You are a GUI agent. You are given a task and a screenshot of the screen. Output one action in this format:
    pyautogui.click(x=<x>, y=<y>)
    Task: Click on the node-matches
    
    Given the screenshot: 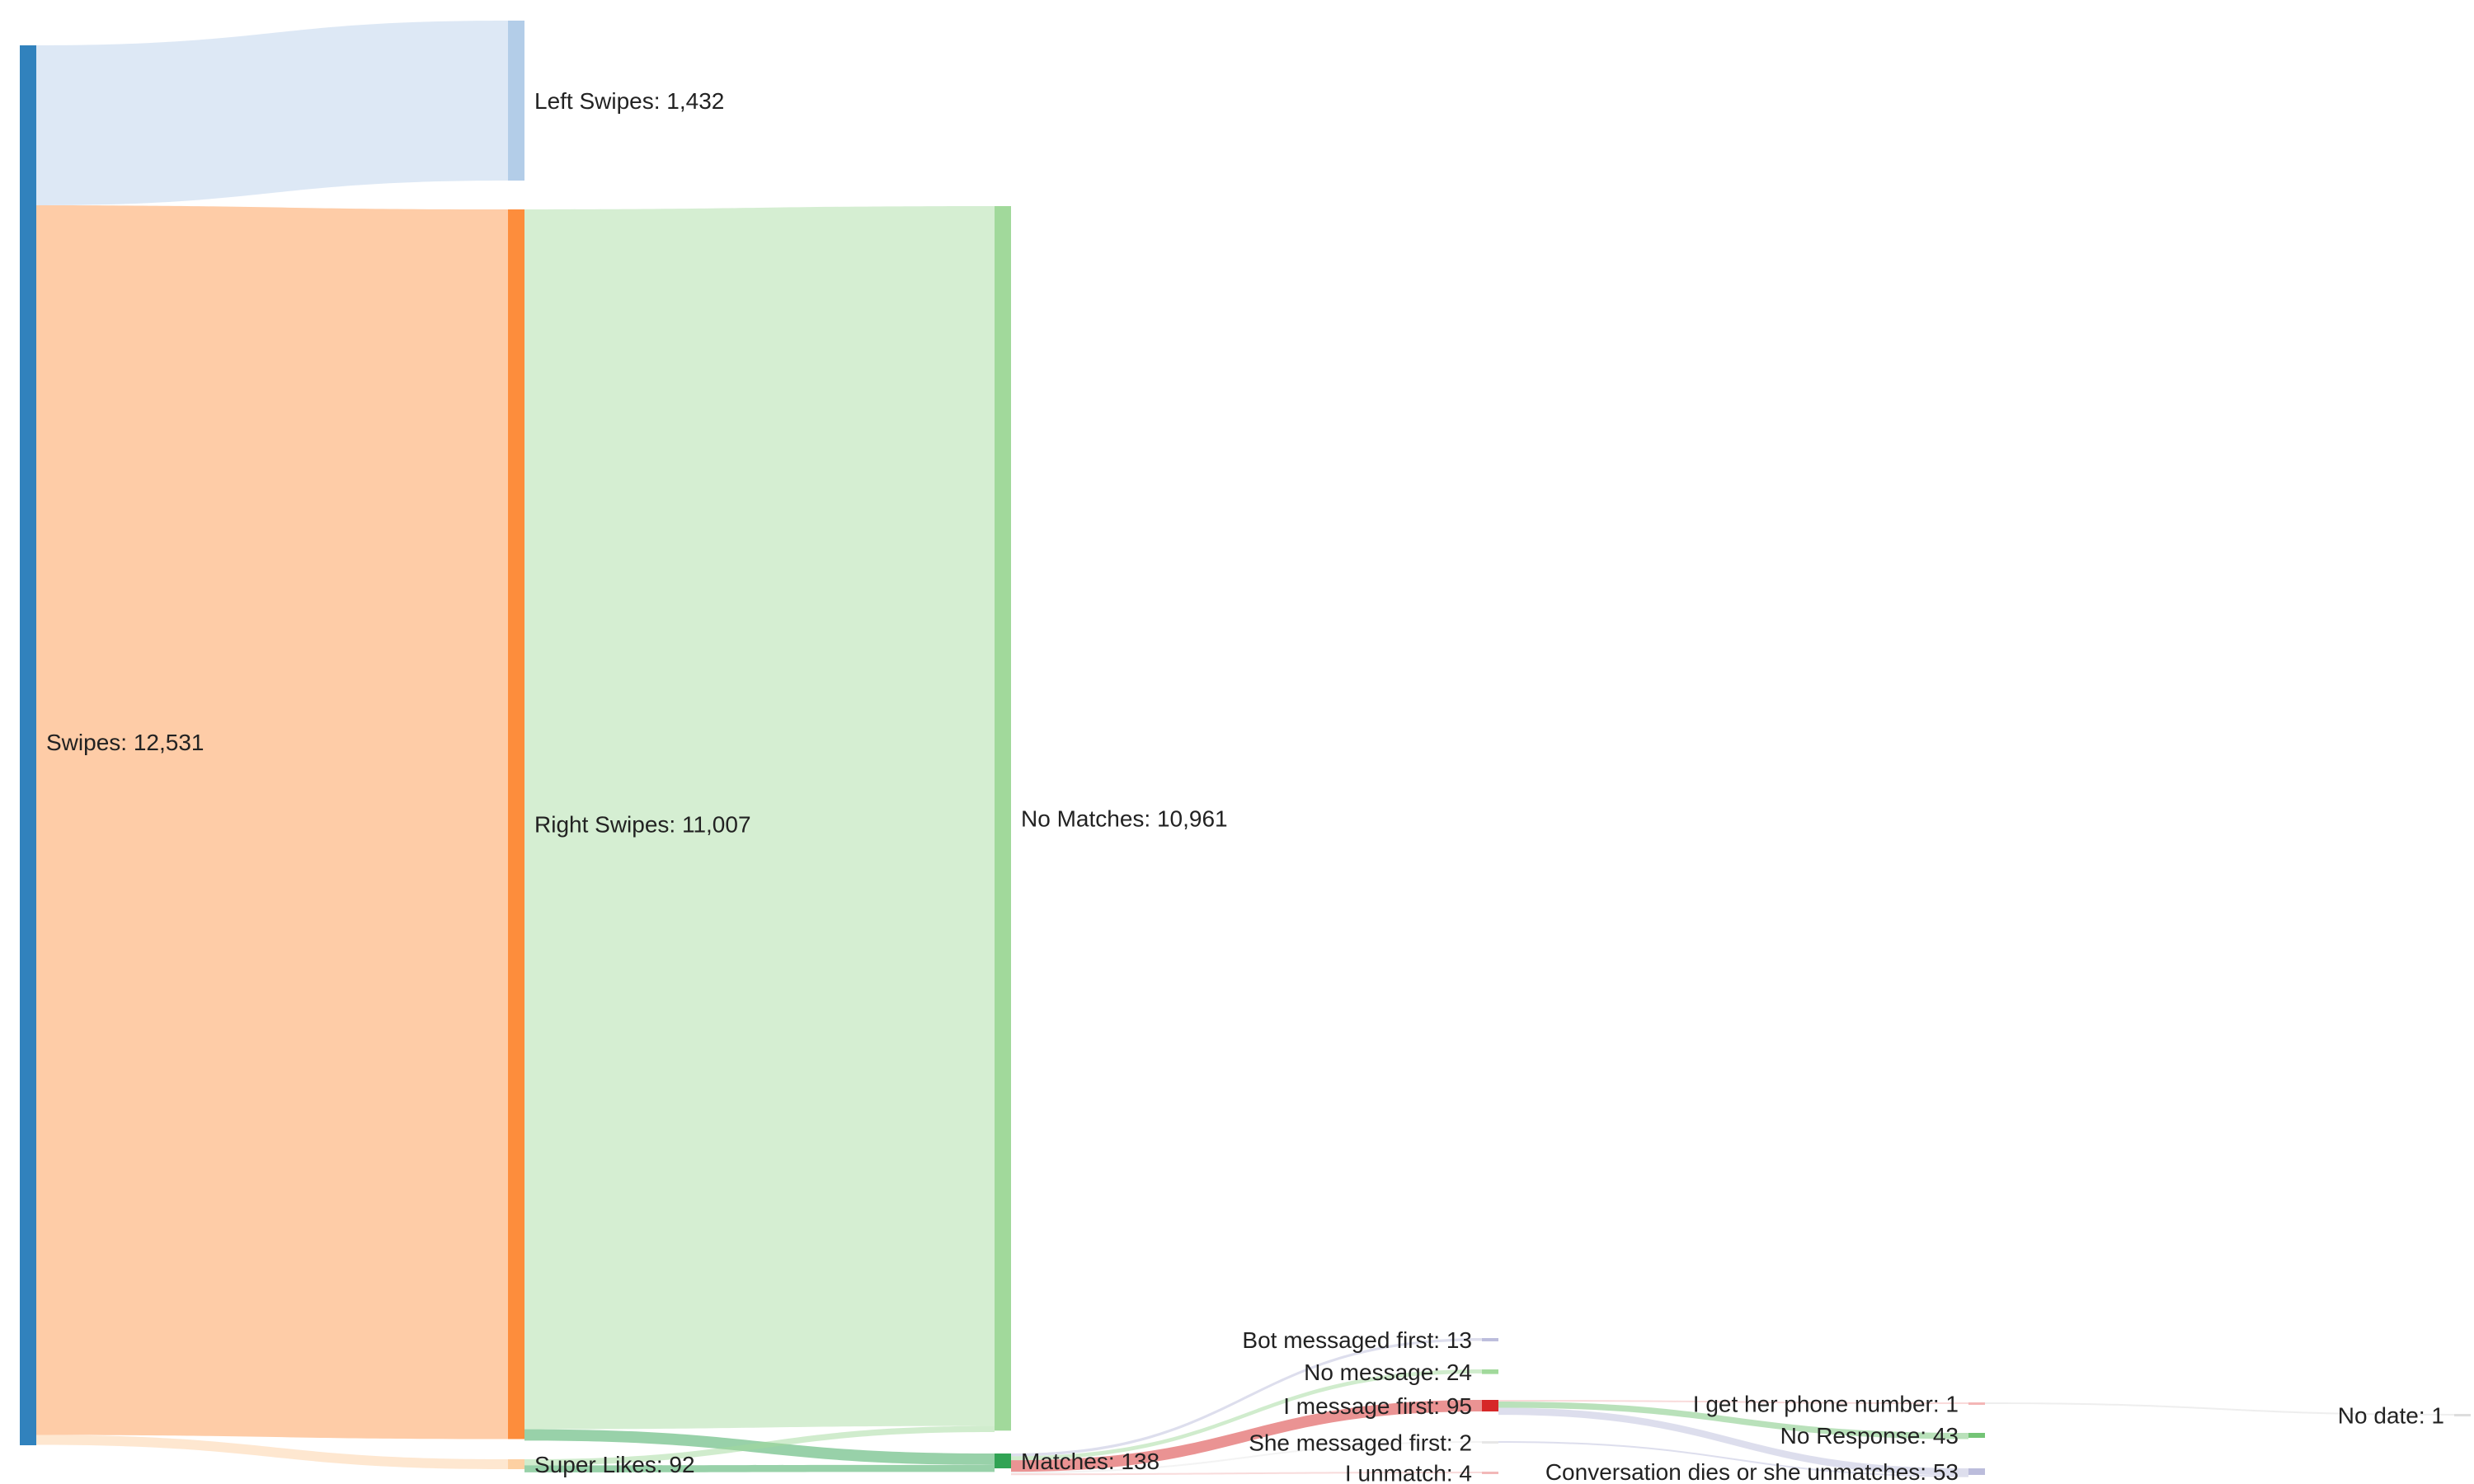 What is the action you would take?
    pyautogui.click(x=1003, y=1460)
    